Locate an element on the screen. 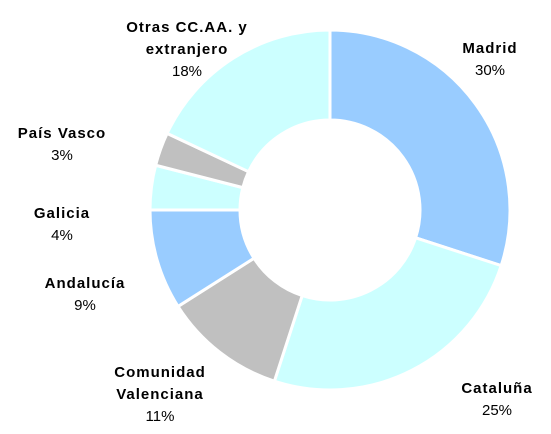 The width and height of the screenshot is (551, 434). category-name: Cataluña is located at coordinates (497, 388).